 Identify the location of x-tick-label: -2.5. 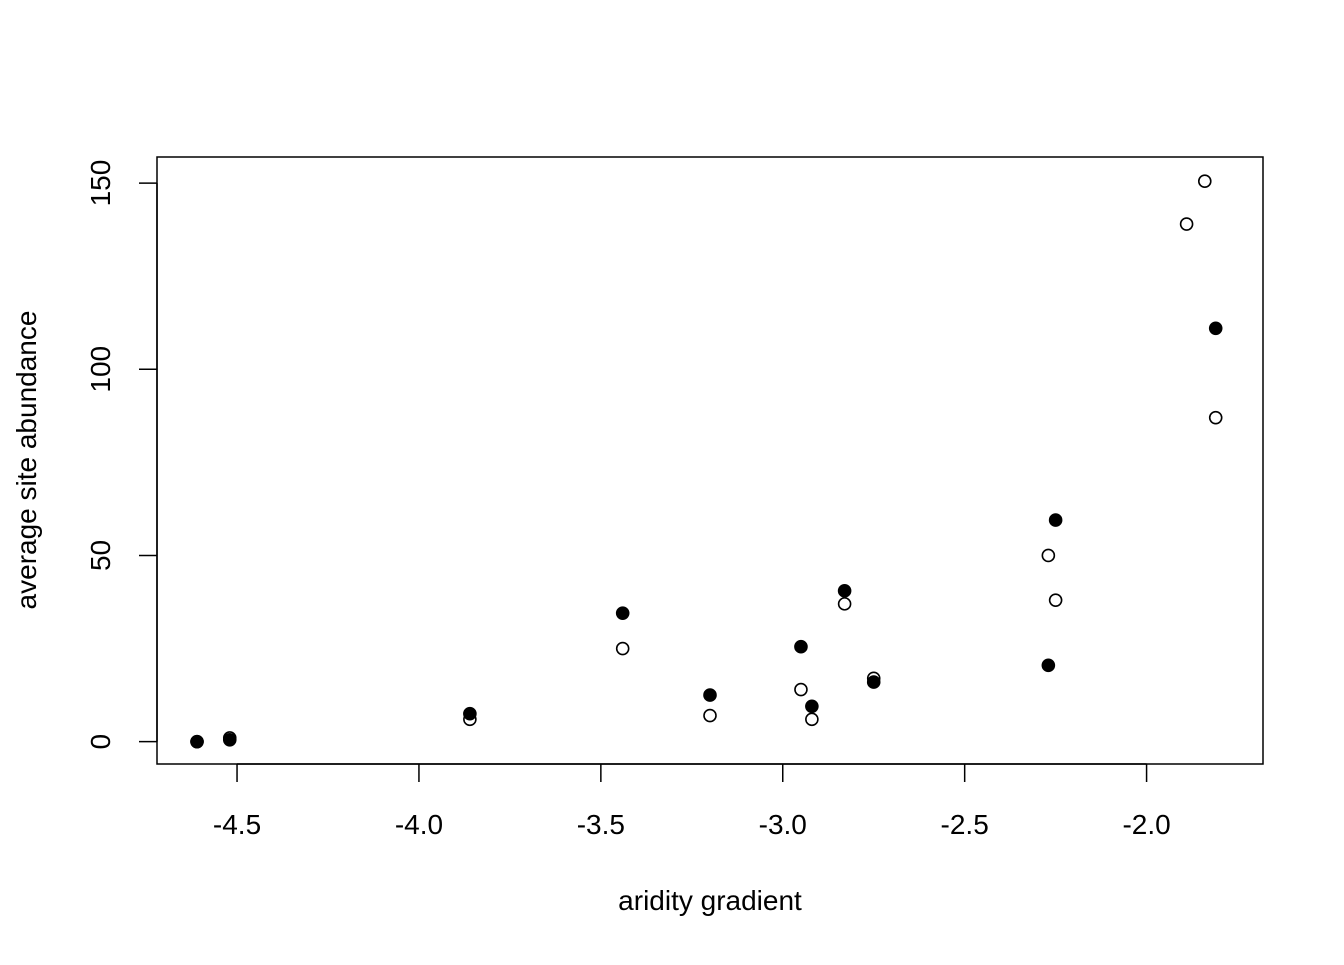
(965, 824).